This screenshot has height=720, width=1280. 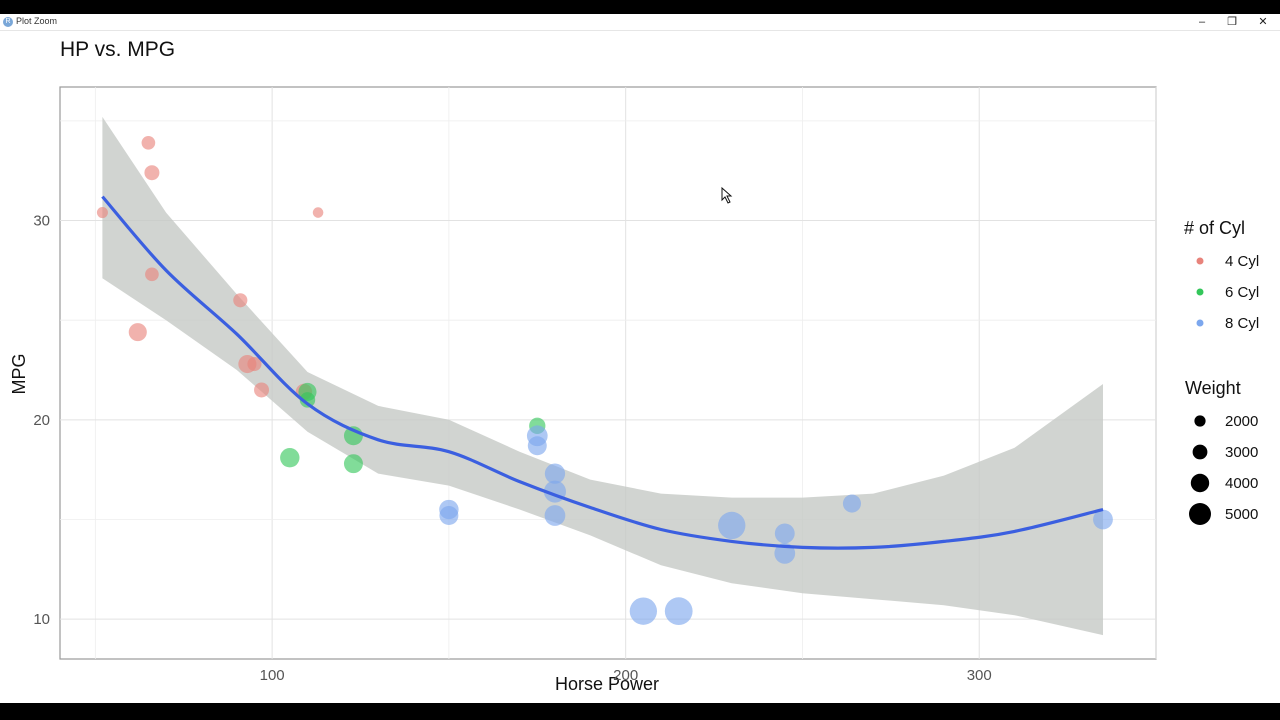 What do you see at coordinates (625, 675) in the screenshot?
I see `x-tick-label: 200` at bounding box center [625, 675].